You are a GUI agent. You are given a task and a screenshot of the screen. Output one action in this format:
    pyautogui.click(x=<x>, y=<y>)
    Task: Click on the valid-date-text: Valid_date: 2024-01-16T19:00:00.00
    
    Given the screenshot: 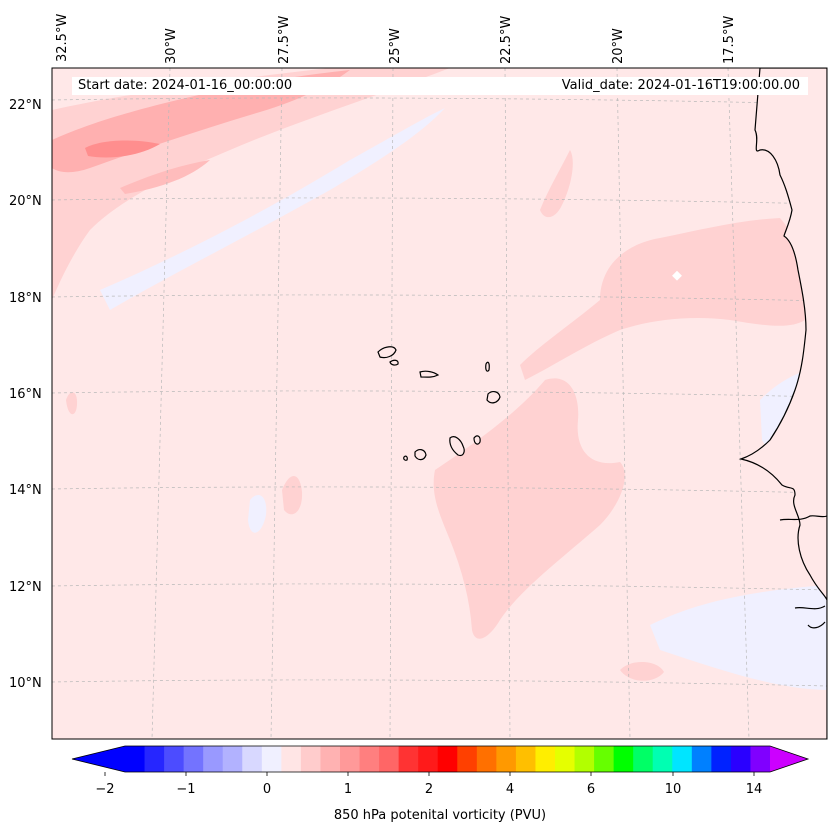 What is the action you would take?
    pyautogui.click(x=680, y=85)
    